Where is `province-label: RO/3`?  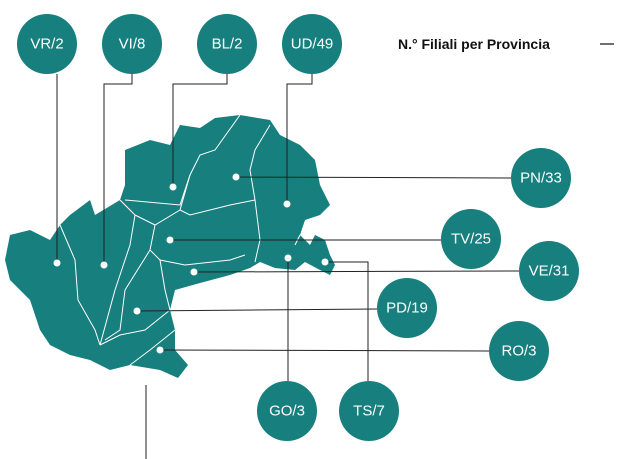 province-label: RO/3 is located at coordinates (518, 351).